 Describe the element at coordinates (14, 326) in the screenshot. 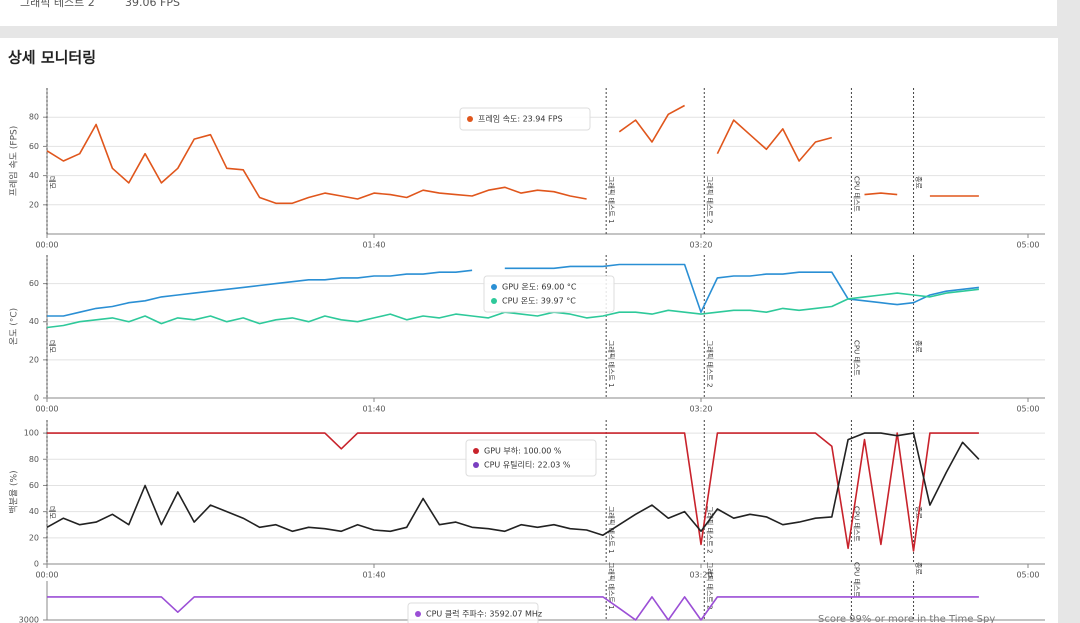

I see `y-axis-label: 온도 (°C)` at that location.